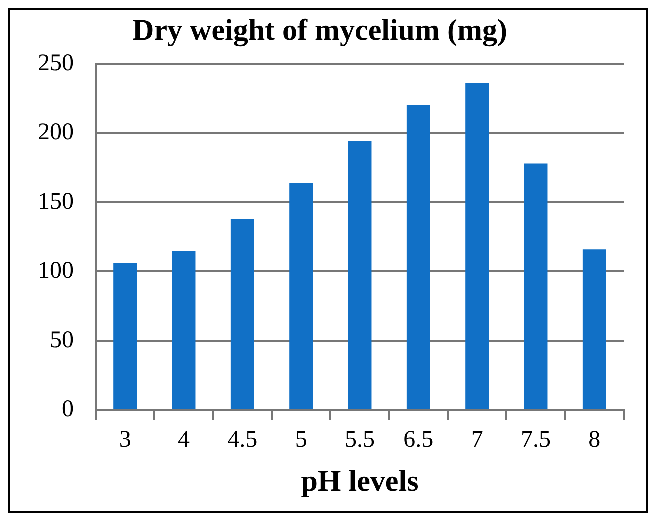  I want to click on y-tick-label: 50, so click(62, 340).